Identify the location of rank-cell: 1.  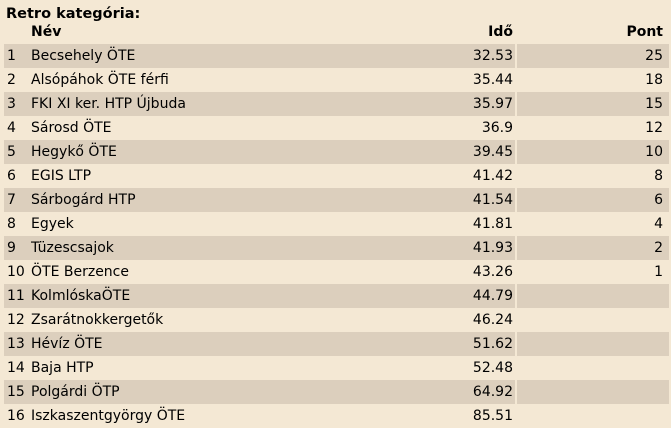
(17, 56).